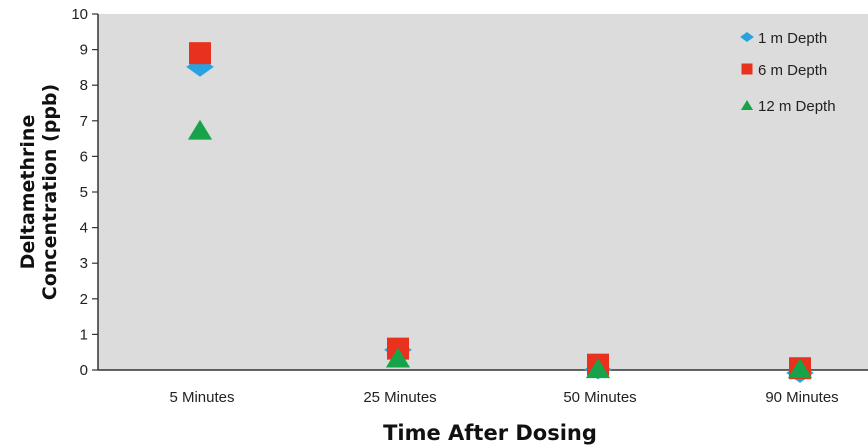 The image size is (868, 446). I want to click on y-axis-title: Deltamethrine Concentration (ppb), so click(39, 192).